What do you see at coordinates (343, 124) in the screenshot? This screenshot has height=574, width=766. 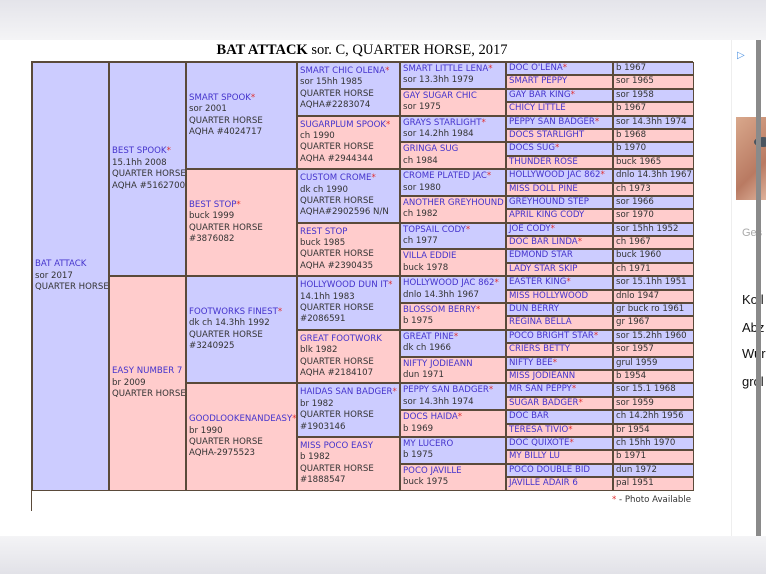 I see `horse-name: SUGARPLUM SPOOK` at bounding box center [343, 124].